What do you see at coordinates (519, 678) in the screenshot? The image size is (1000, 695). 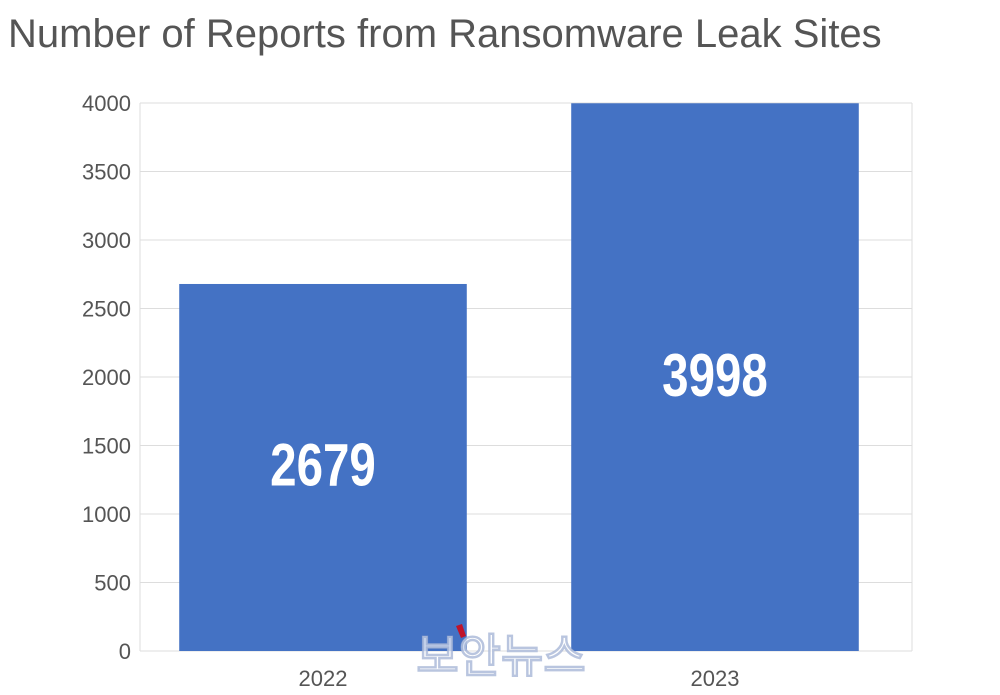 I see `x-axis-tick-labels: 2022 2023` at bounding box center [519, 678].